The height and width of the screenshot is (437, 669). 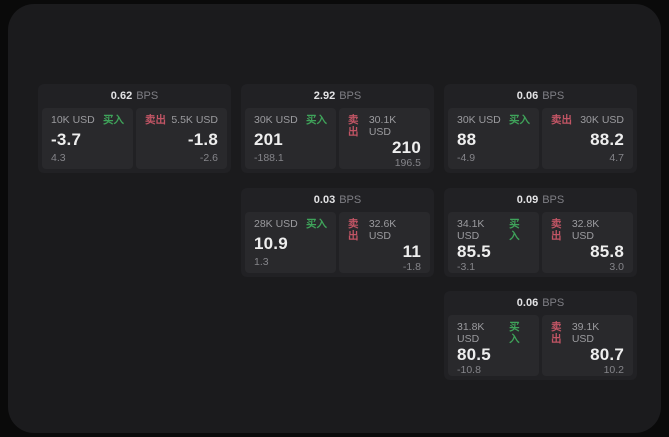 I want to click on sell-panel: 卖出 30.1K USD 210 196.5, so click(x=384, y=138).